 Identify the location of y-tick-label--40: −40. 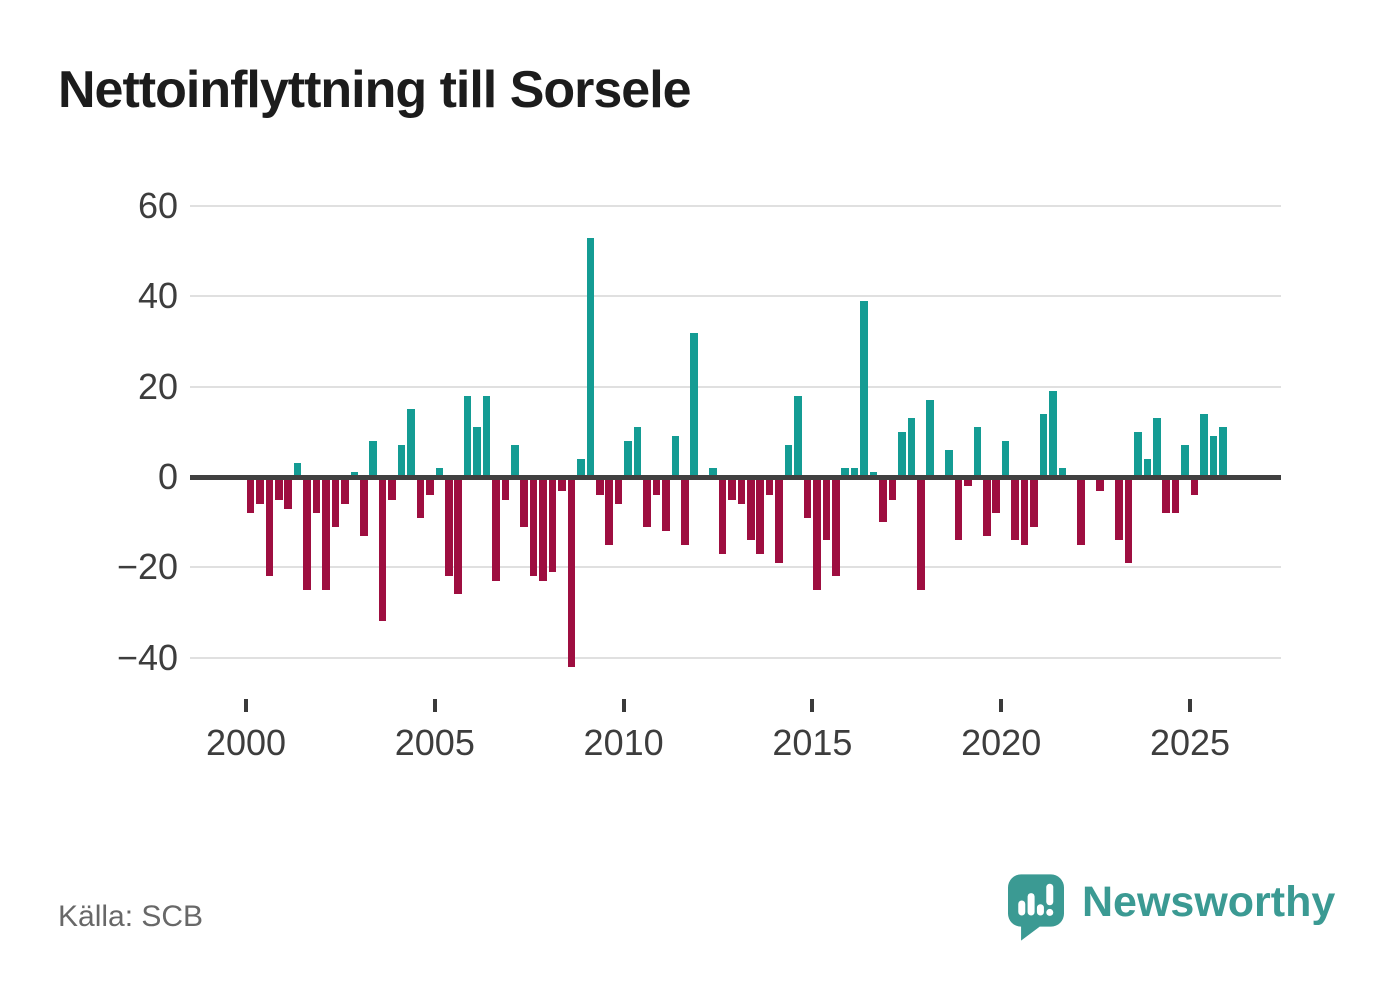
(147, 657).